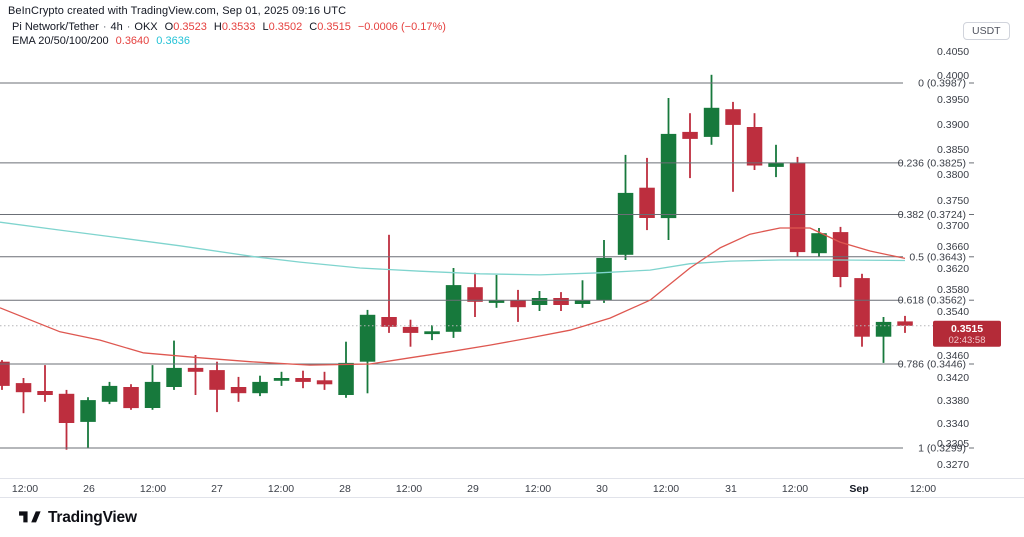  I want to click on ema-slow-value: 0.3636, so click(173, 41).